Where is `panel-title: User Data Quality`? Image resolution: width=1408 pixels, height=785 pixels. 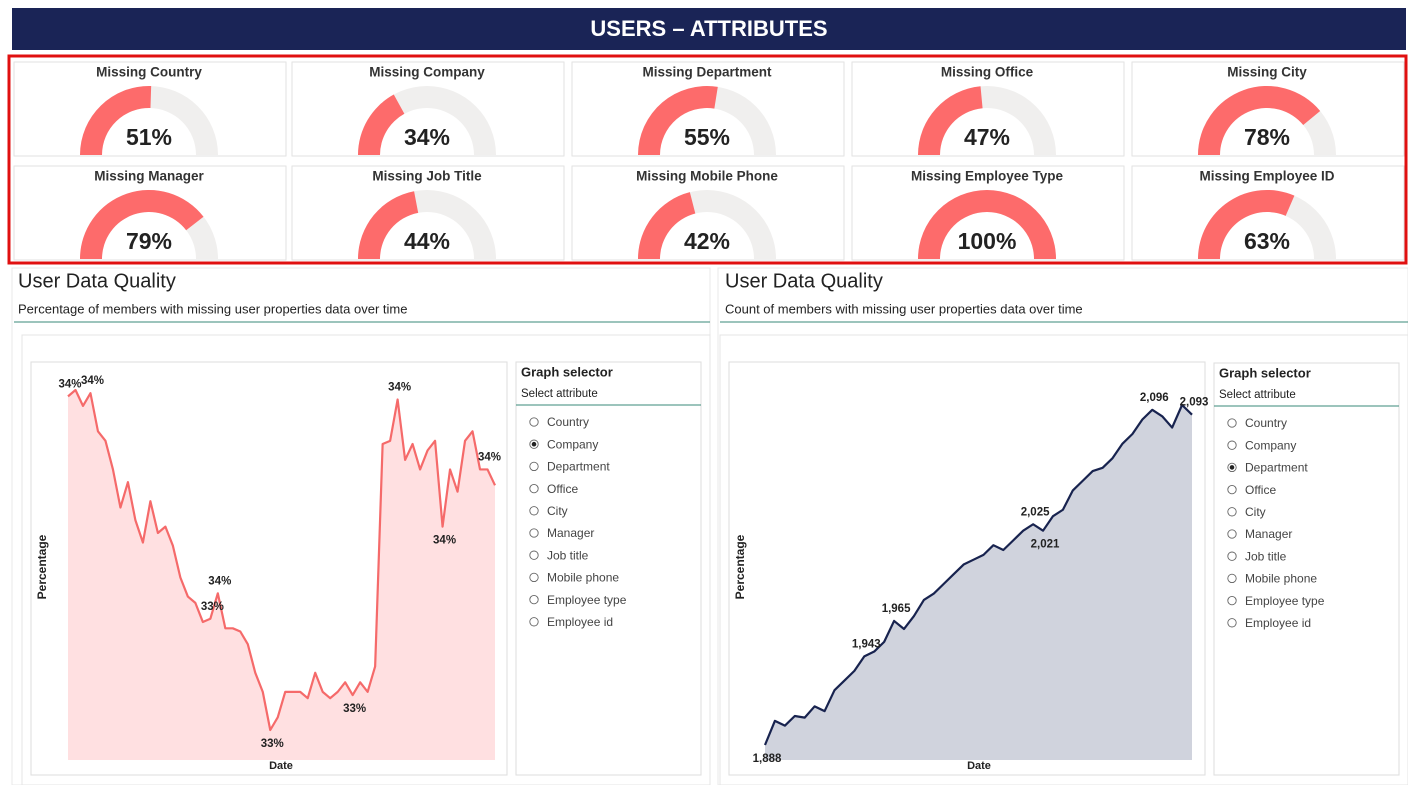
panel-title: User Data Quality is located at coordinates (97, 281).